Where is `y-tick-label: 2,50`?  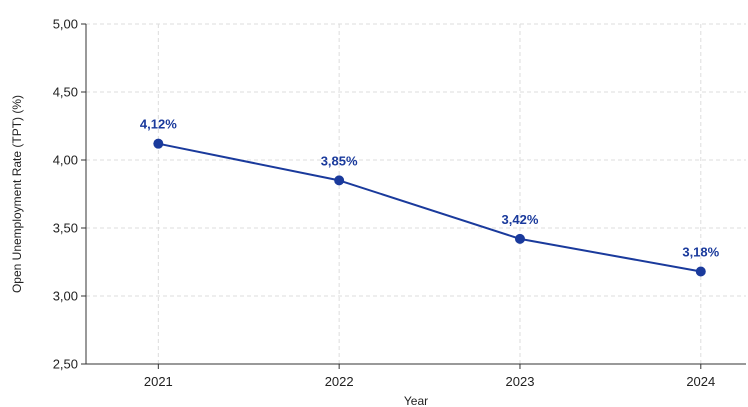 y-tick-label: 2,50 is located at coordinates (65, 364).